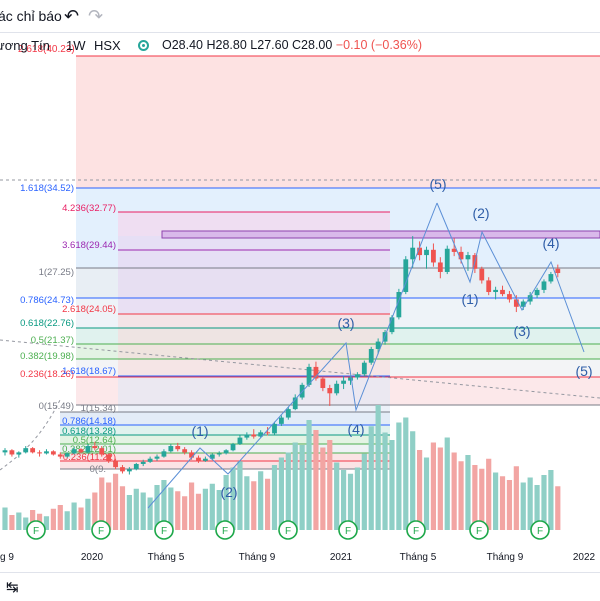  I want to click on redo-icon: ↷, so click(96, 16).